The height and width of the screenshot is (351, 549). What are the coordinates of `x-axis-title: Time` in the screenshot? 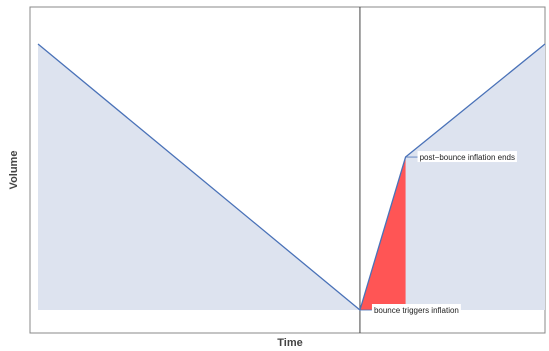 It's located at (289, 343).